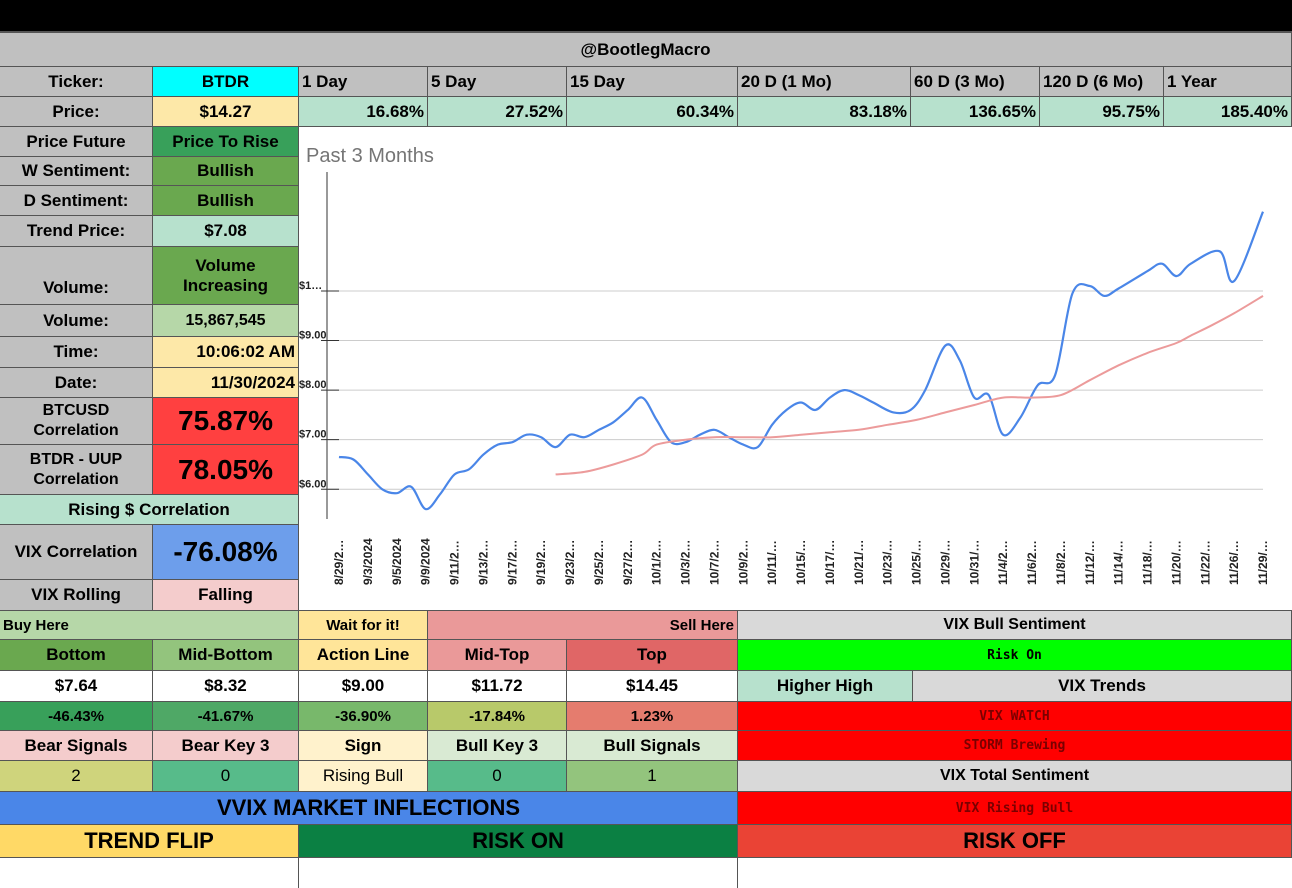 The image size is (1292, 888). What do you see at coordinates (497, 746) in the screenshot?
I see `signal-header-bull-key: Bull Key 3` at bounding box center [497, 746].